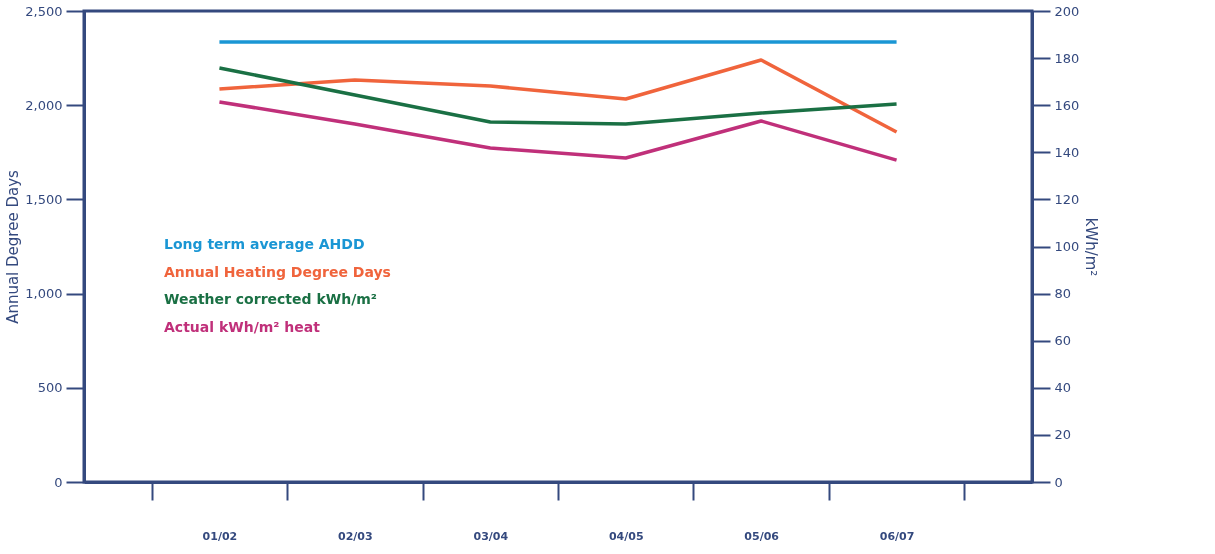  I want to click on y2-tick-label: 0, so click(1058, 482).